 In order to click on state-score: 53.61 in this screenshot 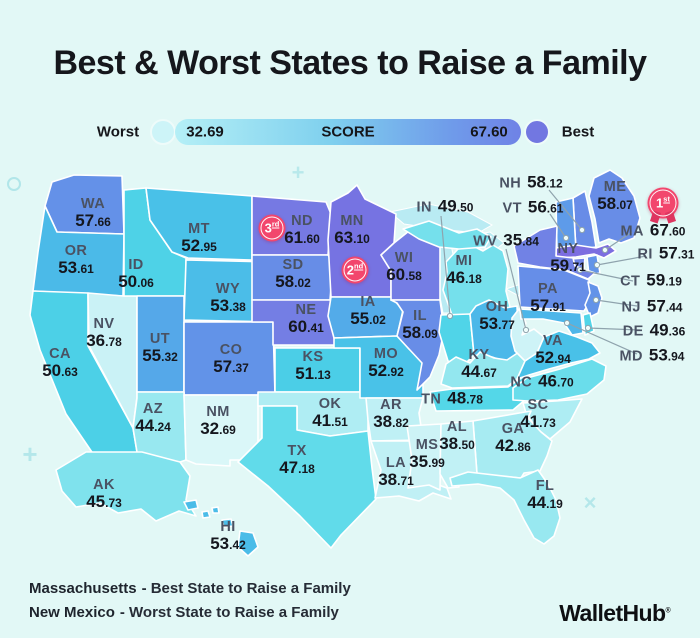, I will do `click(76, 267)`.